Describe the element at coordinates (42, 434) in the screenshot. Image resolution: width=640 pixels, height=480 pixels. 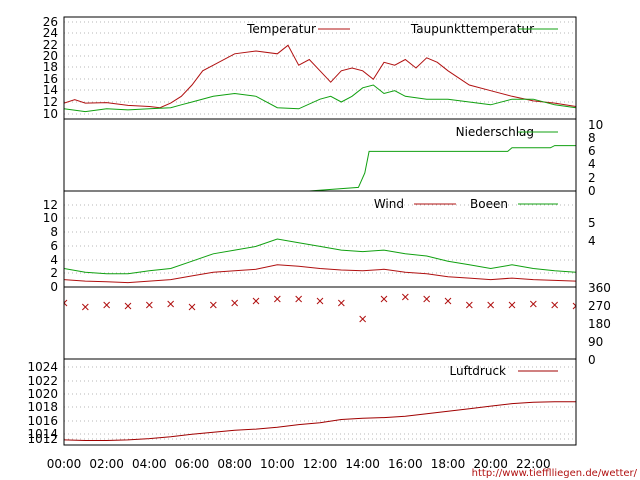
I see `y-tick-left-pressure-5: 1014` at that location.